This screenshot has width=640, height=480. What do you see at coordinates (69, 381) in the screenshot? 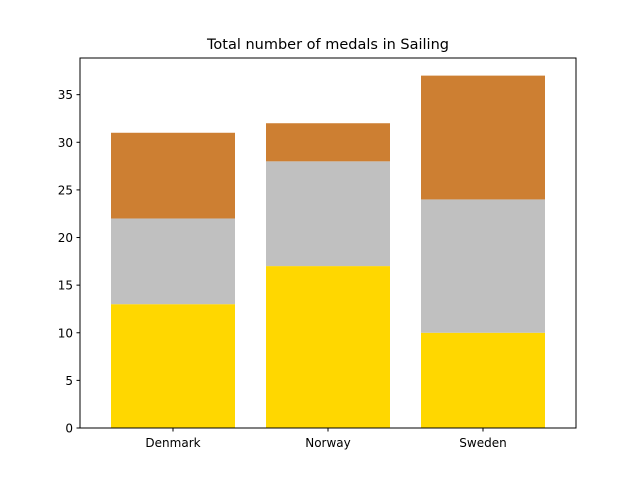
I see `y-tick-label: 5` at bounding box center [69, 381].